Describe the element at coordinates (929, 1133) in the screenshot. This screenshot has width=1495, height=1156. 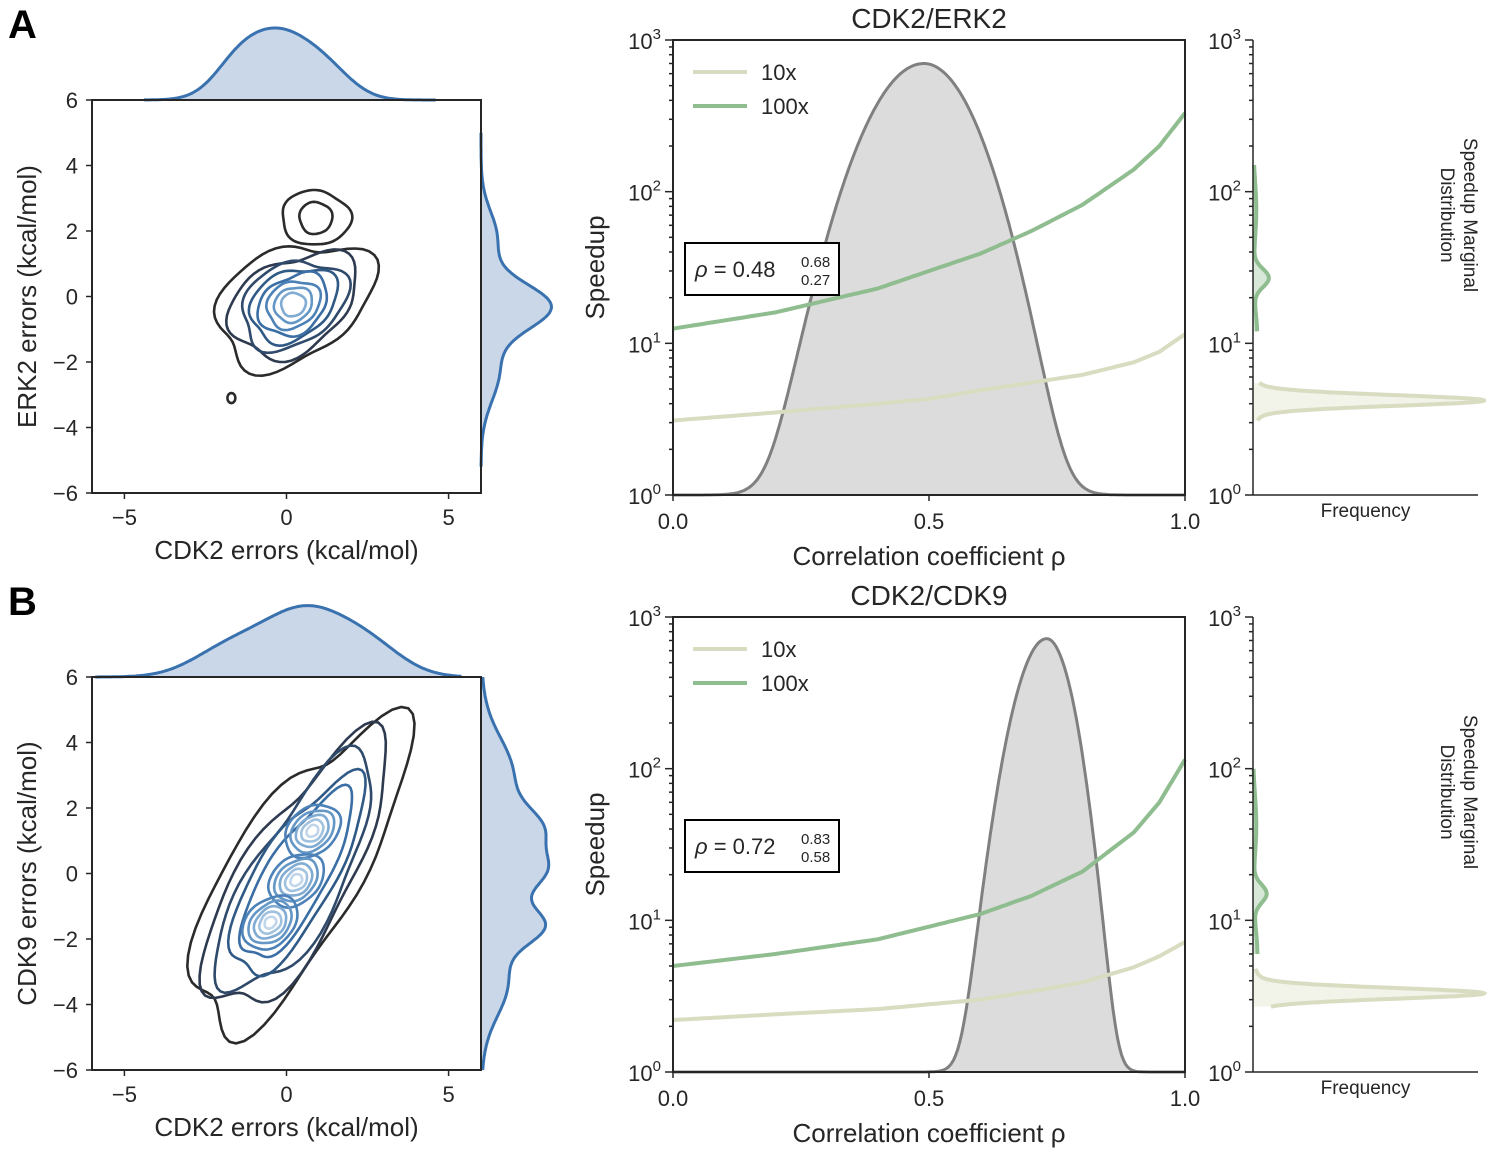
I see `speedup-x-axis-label: Correlation coefficient ρ` at that location.